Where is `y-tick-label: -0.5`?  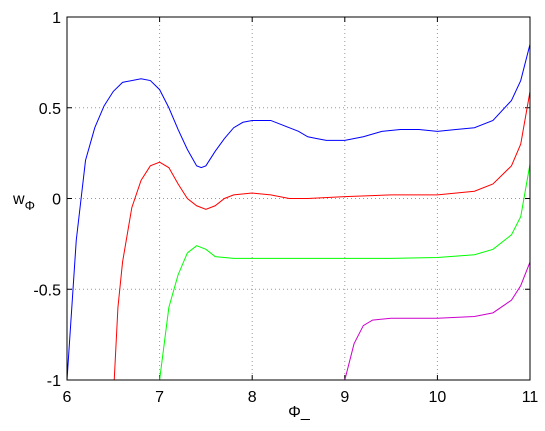 y-tick-label: -0.5 is located at coordinates (47, 290).